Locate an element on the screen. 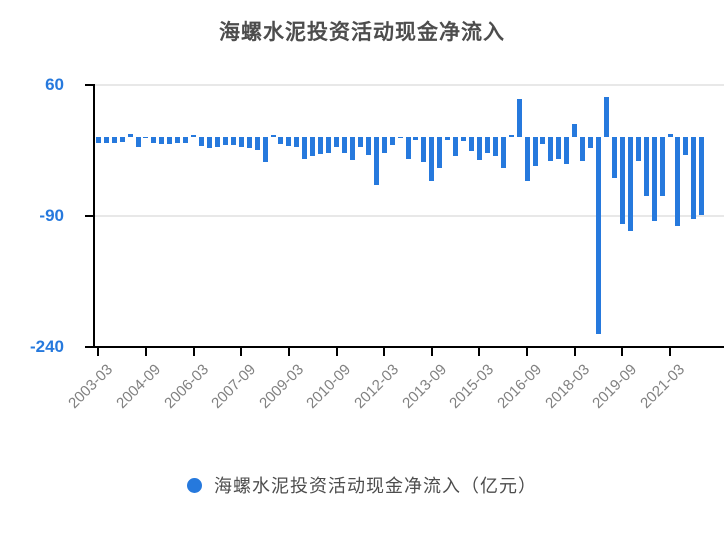 Image resolution: width=724 pixels, height=540 pixels. y-axis-label: -240 is located at coordinates (46, 346).